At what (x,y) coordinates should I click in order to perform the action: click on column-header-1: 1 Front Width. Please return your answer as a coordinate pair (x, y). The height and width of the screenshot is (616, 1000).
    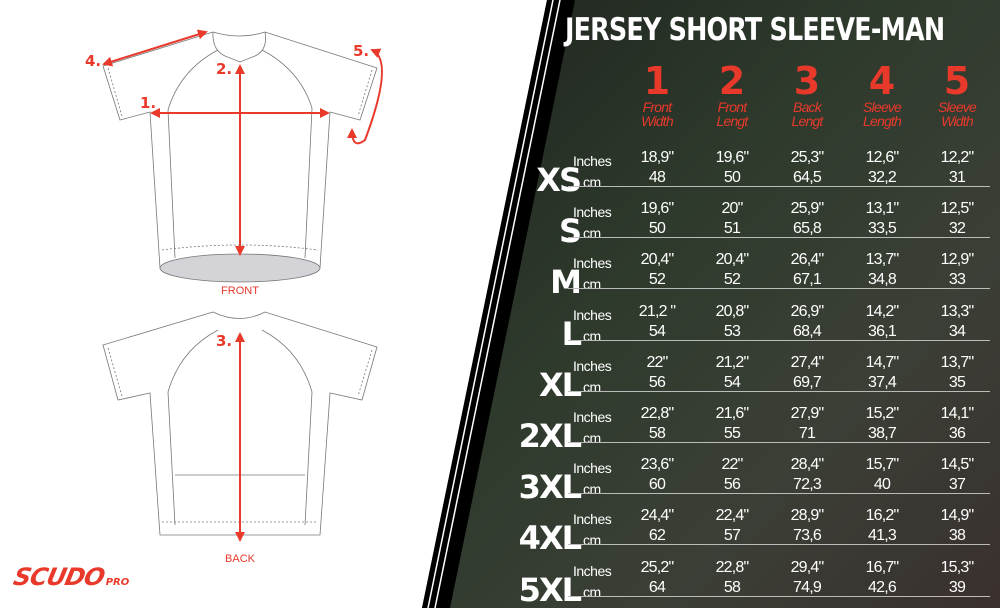
    Looking at the image, I should click on (657, 95).